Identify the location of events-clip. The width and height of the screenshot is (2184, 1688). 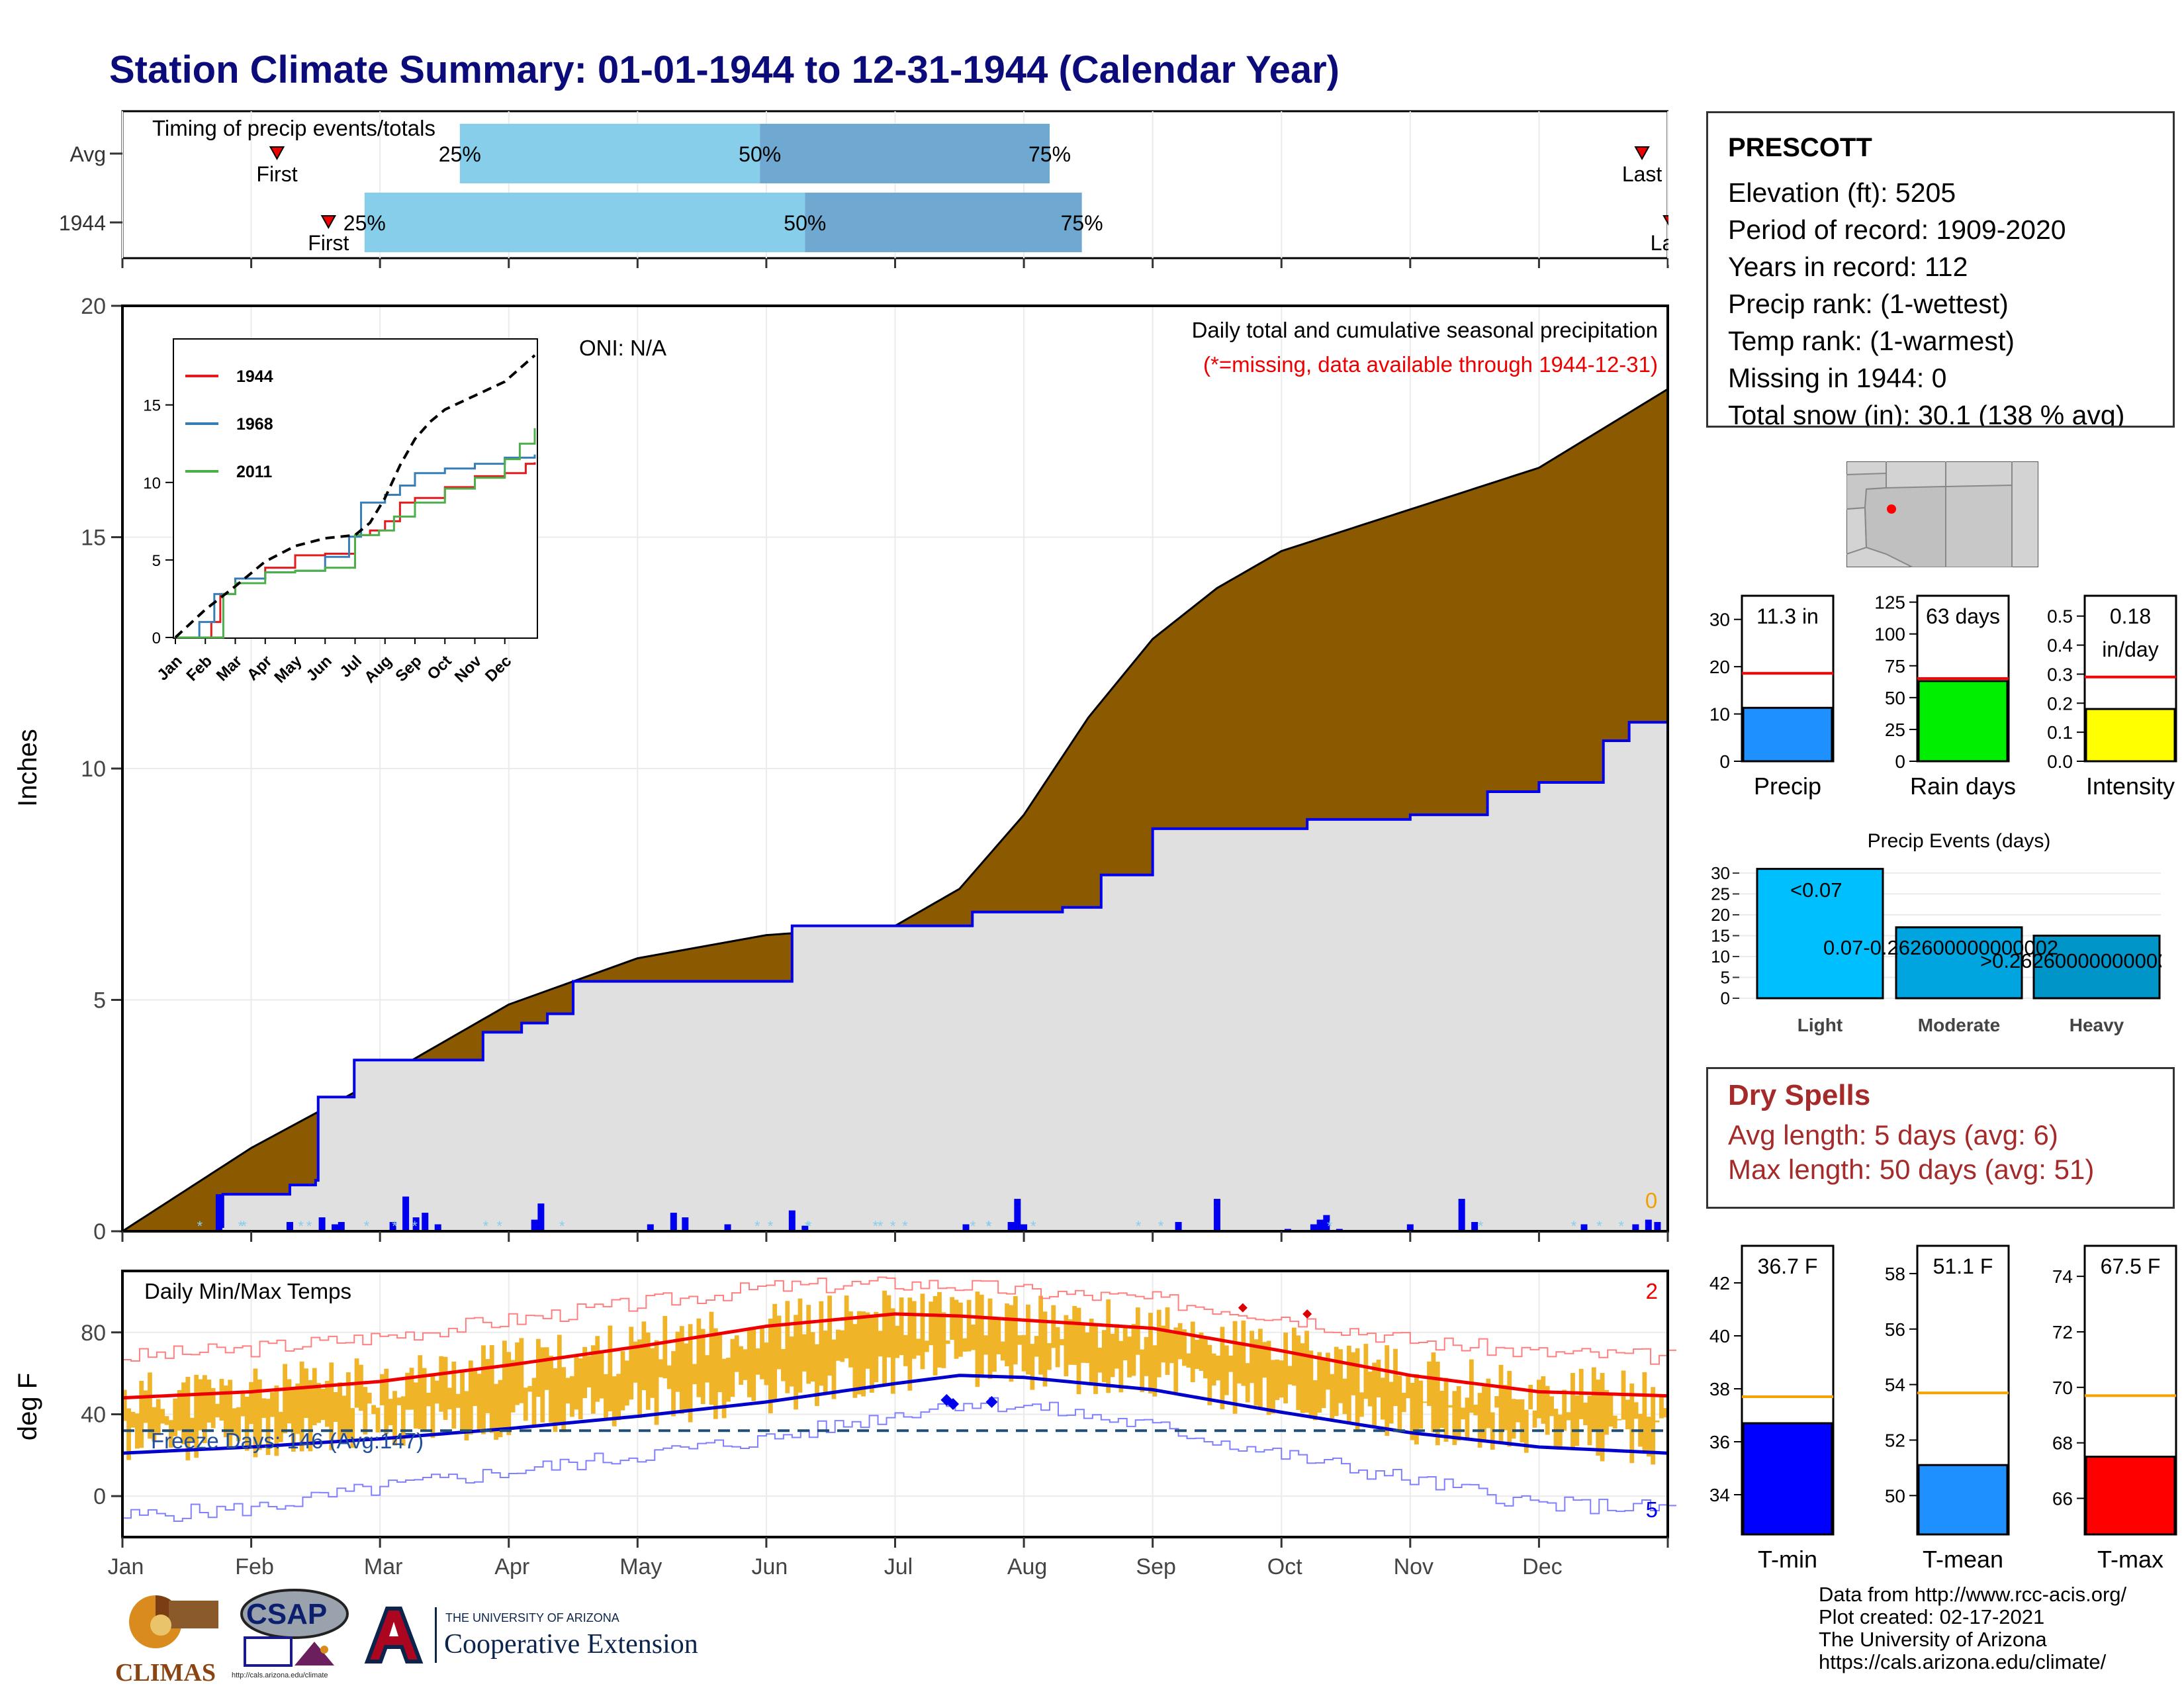
(2172, 913).